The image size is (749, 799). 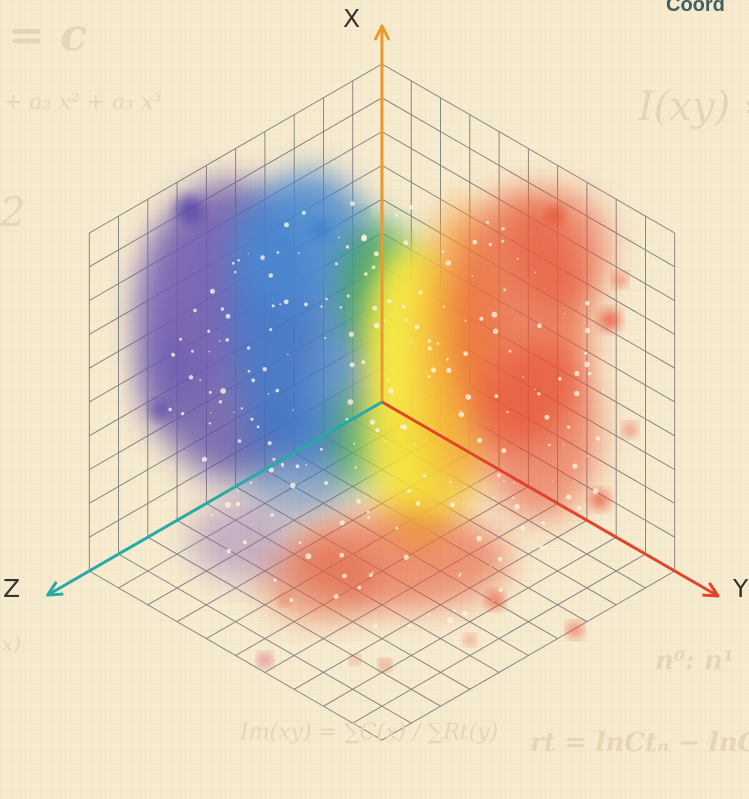 What do you see at coordinates (695, 8) in the screenshot?
I see `diagram-title: Coord` at bounding box center [695, 8].